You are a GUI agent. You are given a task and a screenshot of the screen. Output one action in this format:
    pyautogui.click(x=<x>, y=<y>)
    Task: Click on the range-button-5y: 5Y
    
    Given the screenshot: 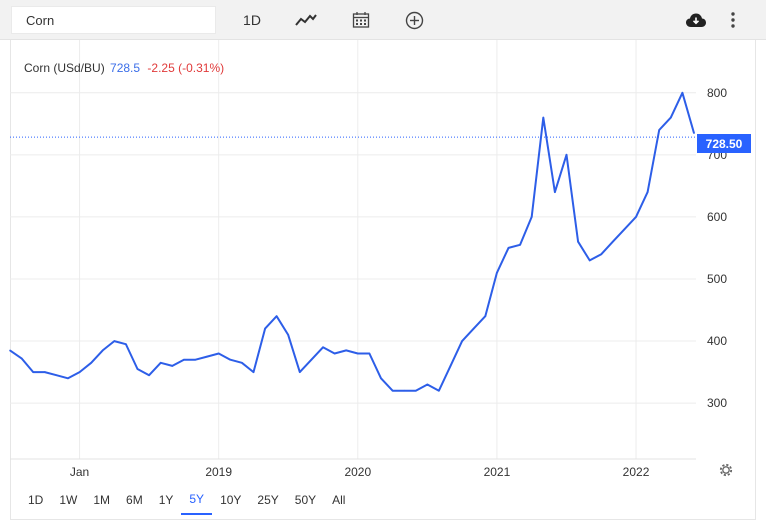 What is the action you would take?
    pyautogui.click(x=197, y=500)
    